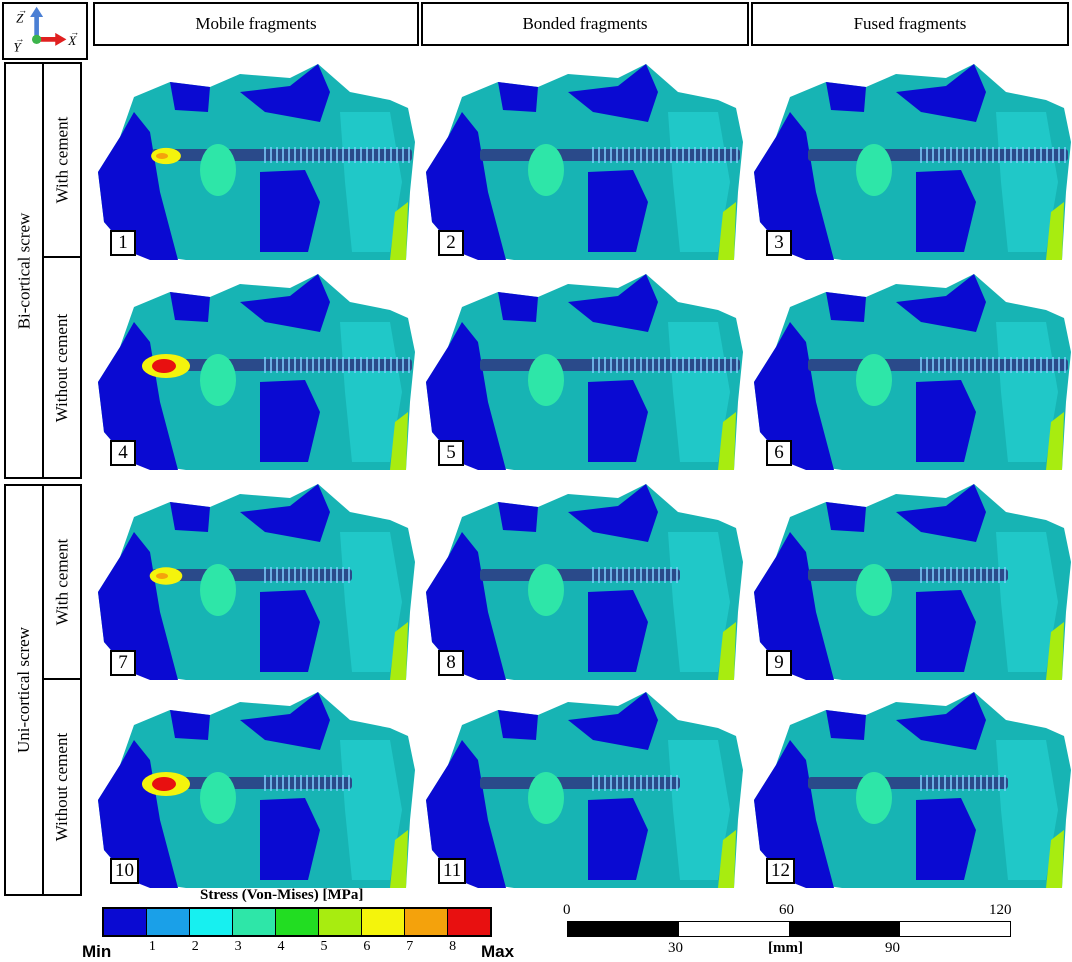 The image size is (1072, 962). I want to click on panel-number: 7, so click(123, 663).